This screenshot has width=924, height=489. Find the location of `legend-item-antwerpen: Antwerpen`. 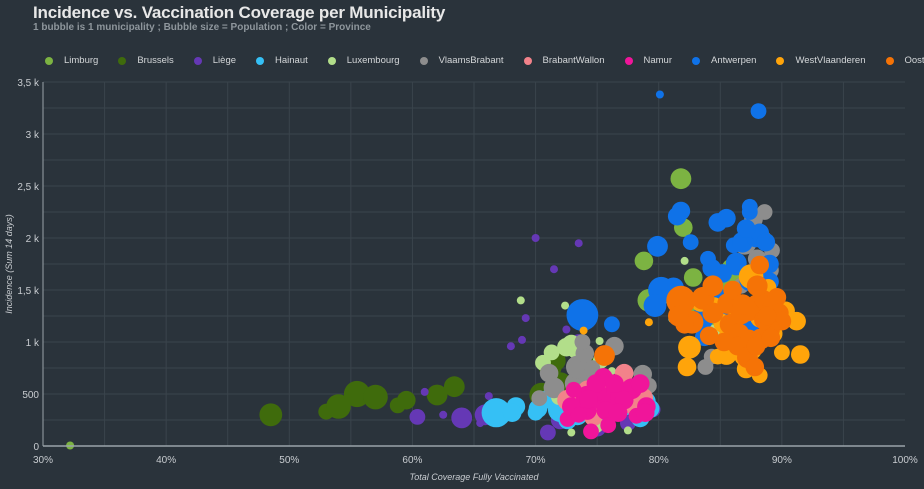

legend-item-antwerpen: Antwerpen is located at coordinates (724, 60).